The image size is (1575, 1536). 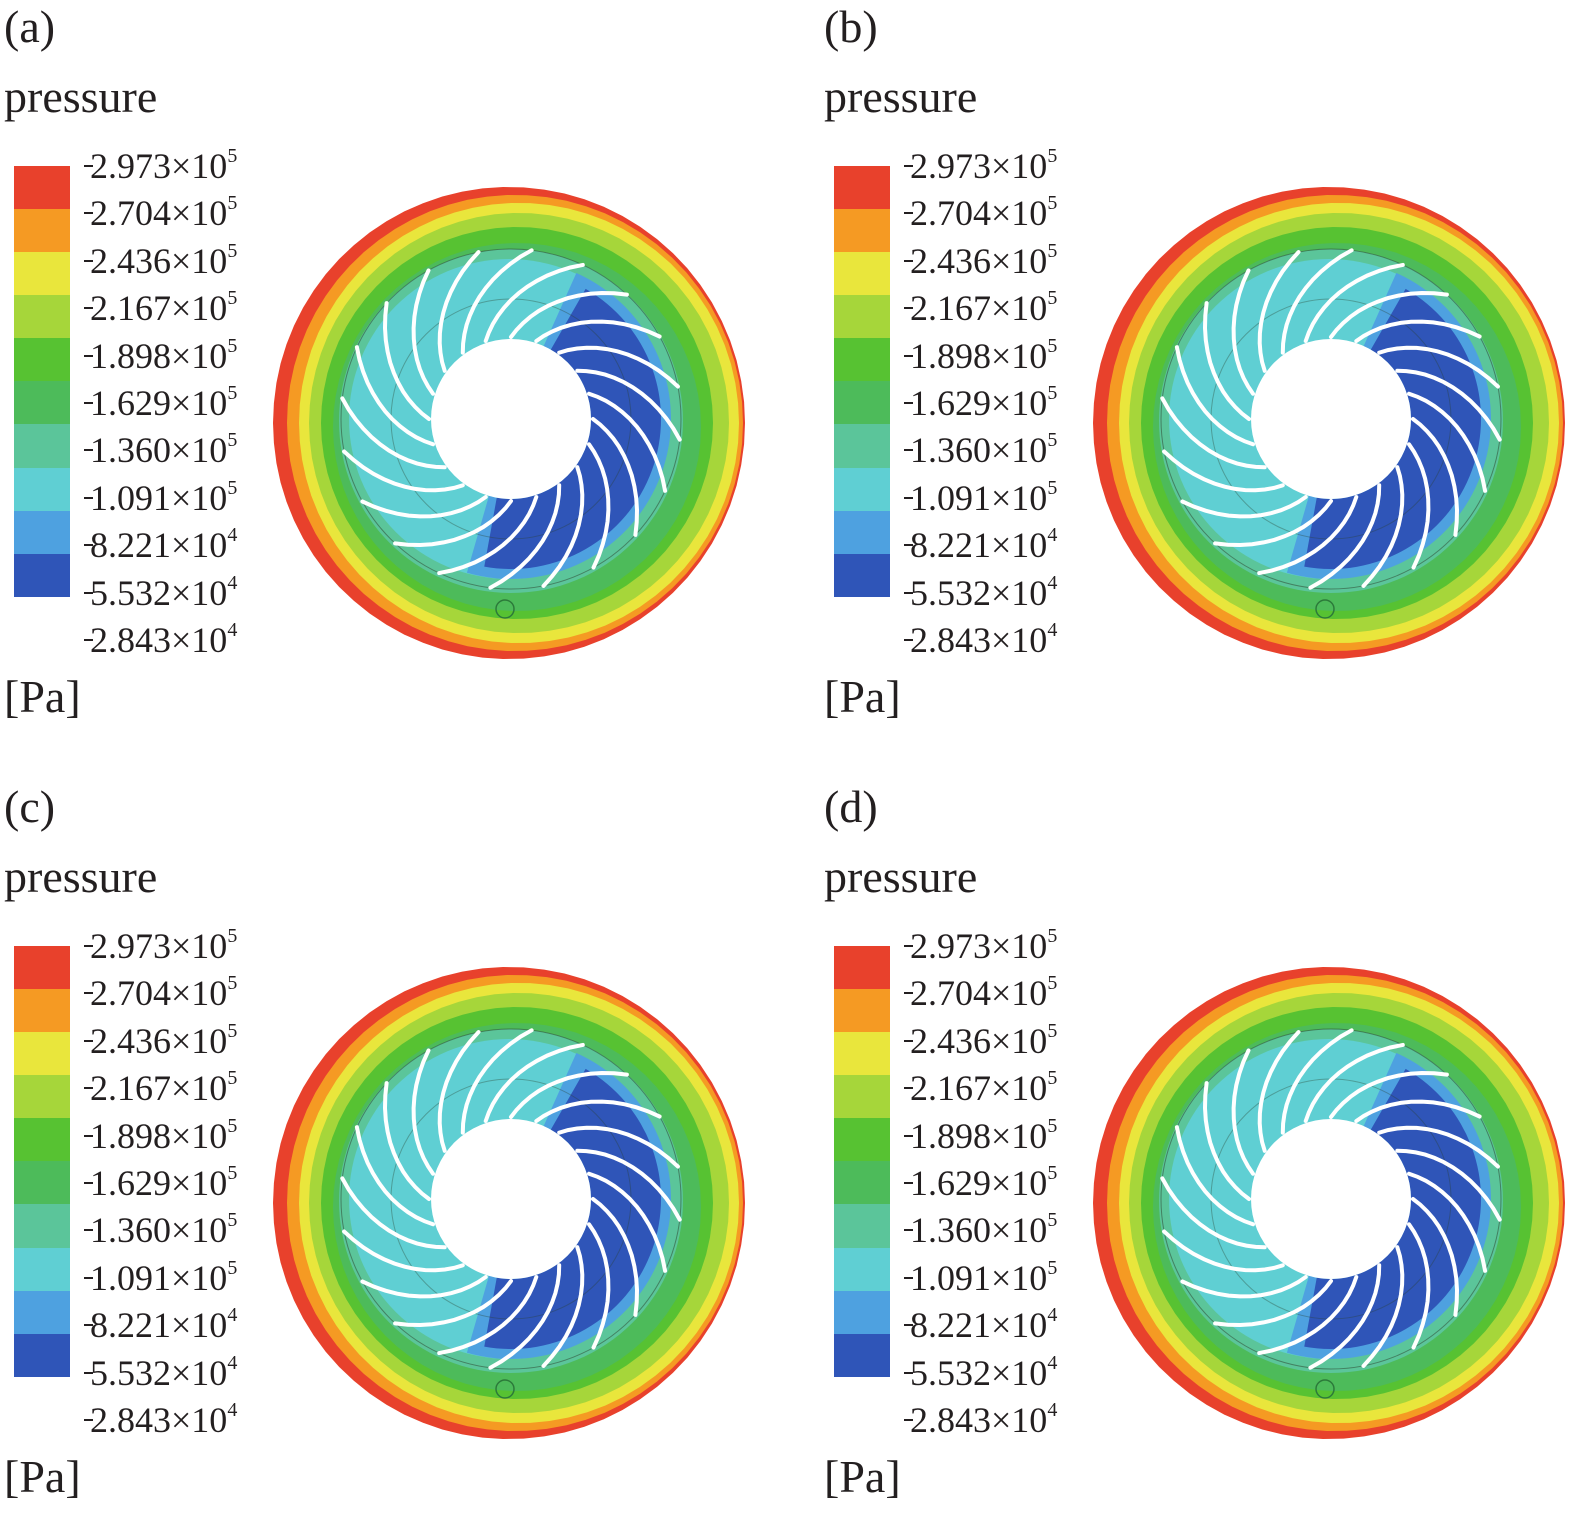 I want to click on legend-tick-label: 2.167×10⁵, so click(x=984, y=308).